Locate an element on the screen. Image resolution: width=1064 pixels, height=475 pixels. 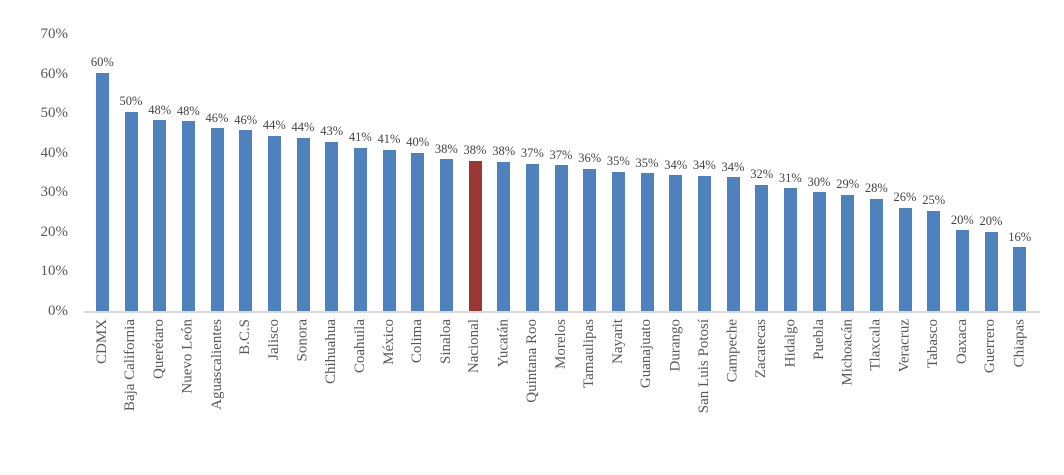
bar-hidalgo is located at coordinates (790, 249).